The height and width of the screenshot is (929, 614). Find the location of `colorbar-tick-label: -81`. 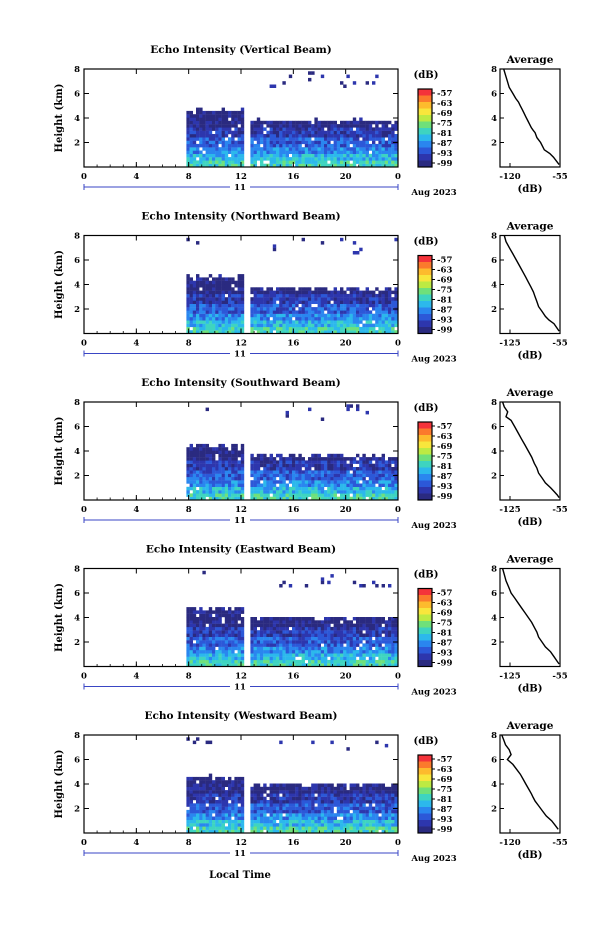

colorbar-tick-label: -81 is located at coordinates (444, 301).